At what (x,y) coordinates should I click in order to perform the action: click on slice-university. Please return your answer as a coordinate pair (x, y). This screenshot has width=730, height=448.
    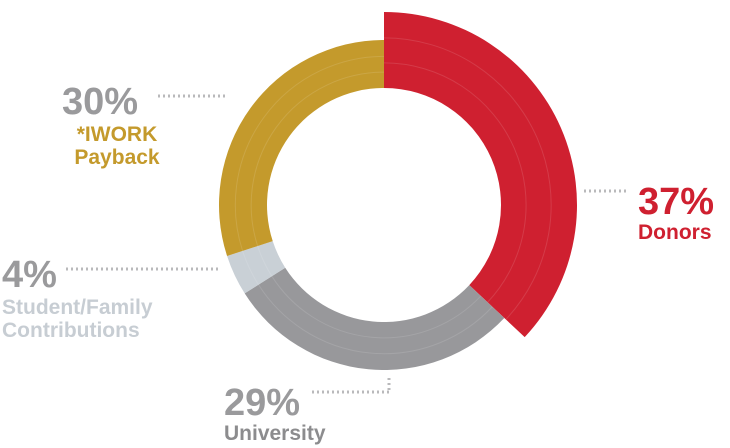
    Looking at the image, I should click on (374, 318).